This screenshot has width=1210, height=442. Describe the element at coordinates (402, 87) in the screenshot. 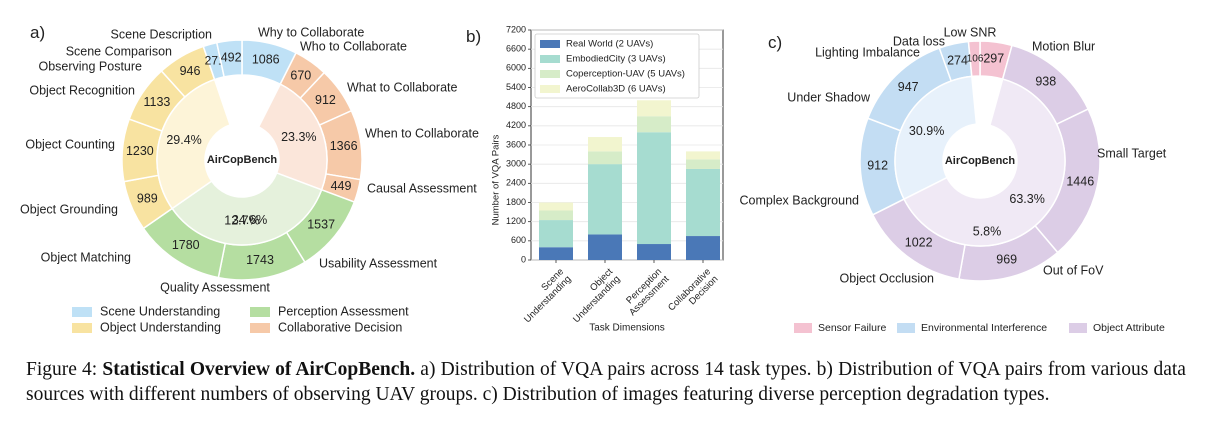

I see `outer-label-what-to-collaborate: What to Collaborate` at that location.